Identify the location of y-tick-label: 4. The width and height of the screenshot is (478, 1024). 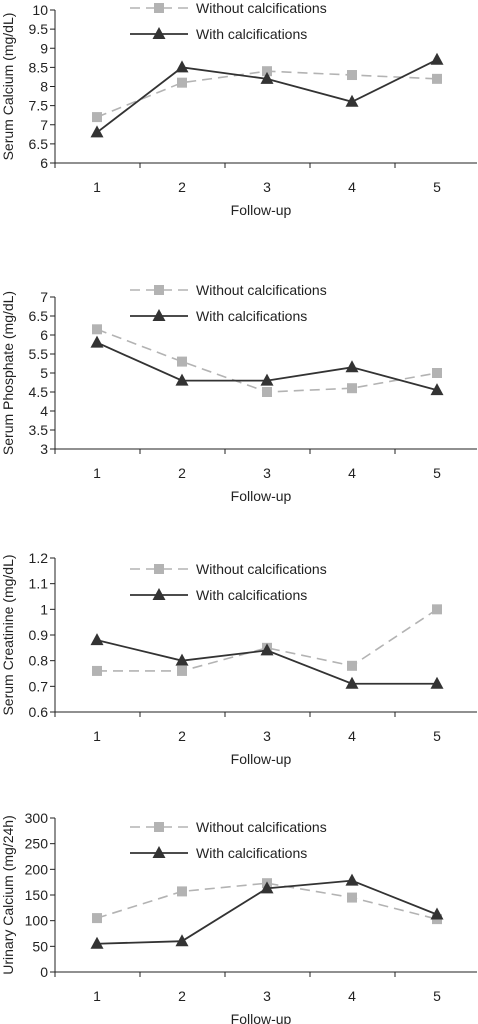
(44, 411).